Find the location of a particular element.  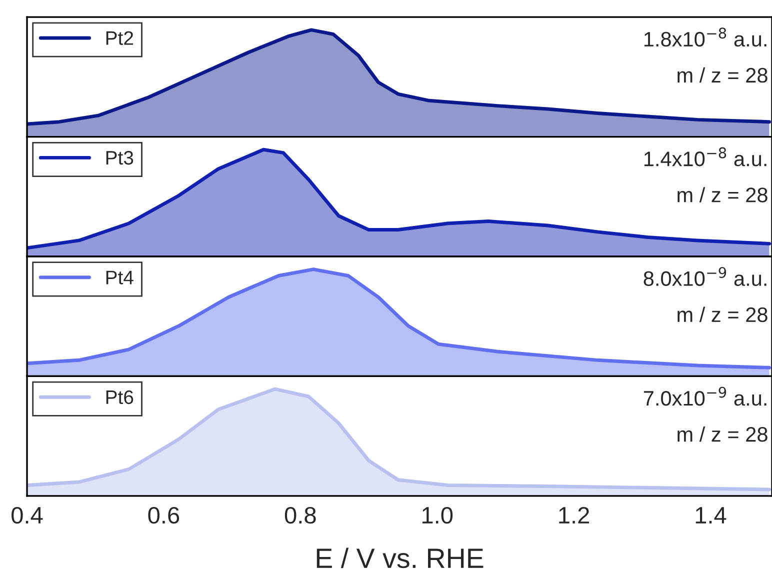

x-axis-title: E / V vs. RHE is located at coordinates (400, 558).